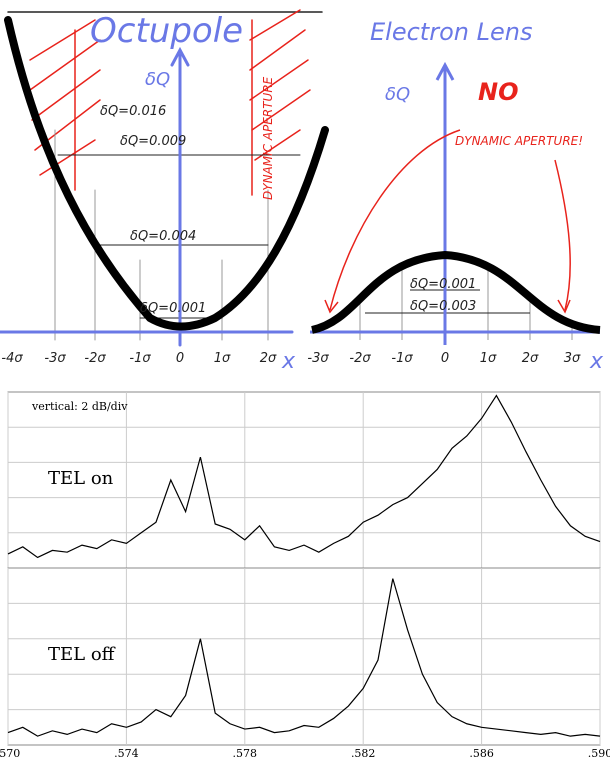 The image size is (610, 765). I want to click on x-tick-label: .586, so click(481, 753).